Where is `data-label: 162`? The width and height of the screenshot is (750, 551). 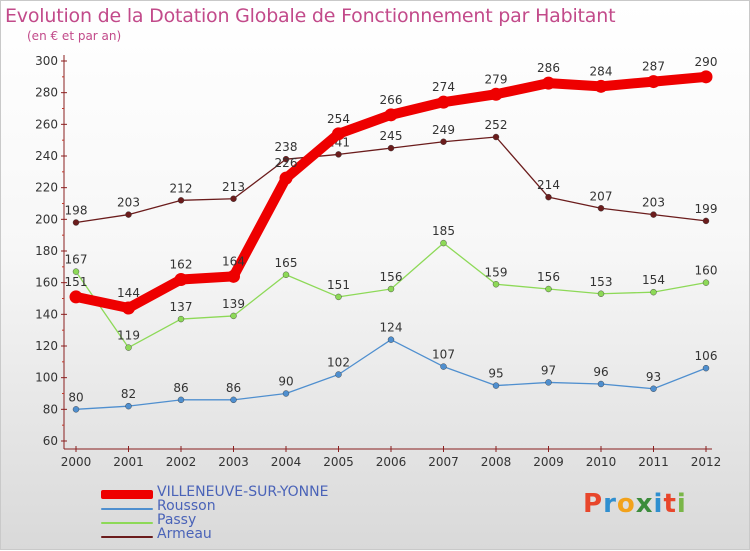 data-label: 162 is located at coordinates (181, 265).